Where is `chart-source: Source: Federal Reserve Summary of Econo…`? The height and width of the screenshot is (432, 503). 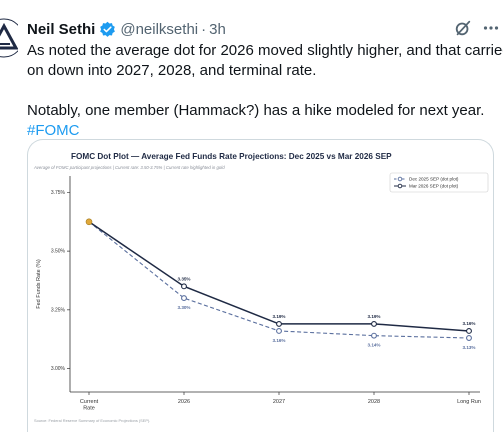
chart-source: Source: Federal Reserve Summary of Econo… is located at coordinates (92, 420).